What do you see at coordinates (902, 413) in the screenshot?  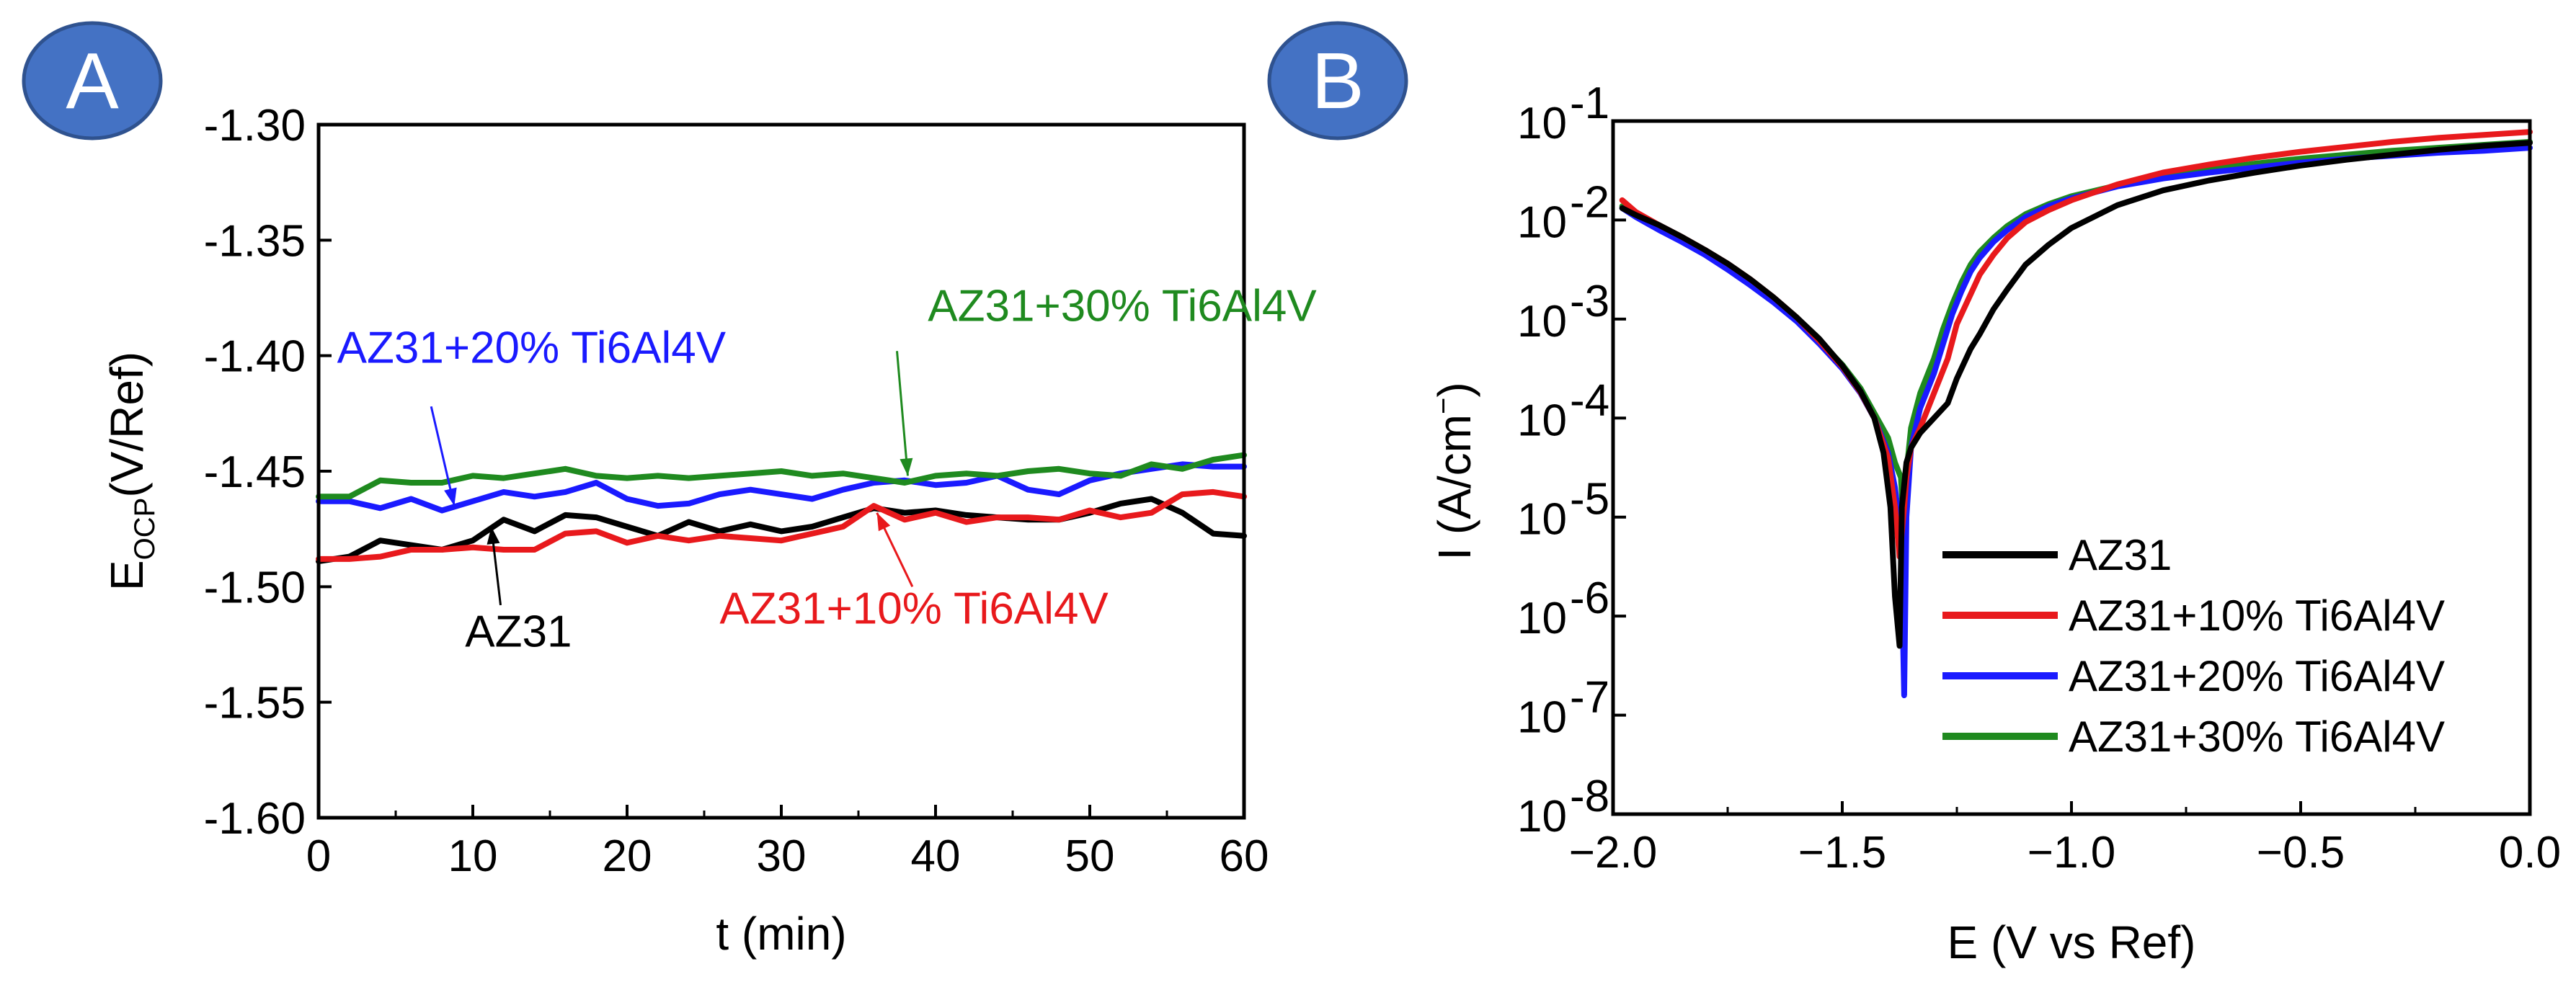 I see `chart-a-annotation-arrow-az31-30-ti6al4v` at bounding box center [902, 413].